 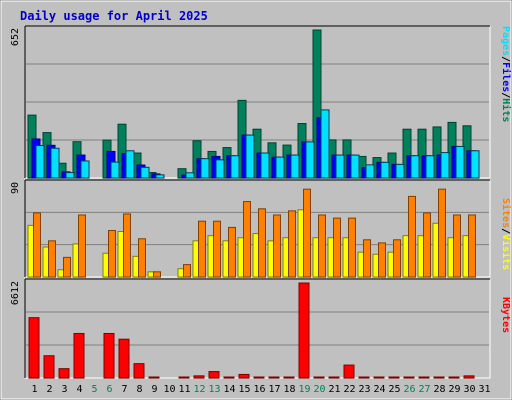 What do you see at coordinates (349, 389) in the screenshot?
I see `x-tick-label: 22` at bounding box center [349, 389].